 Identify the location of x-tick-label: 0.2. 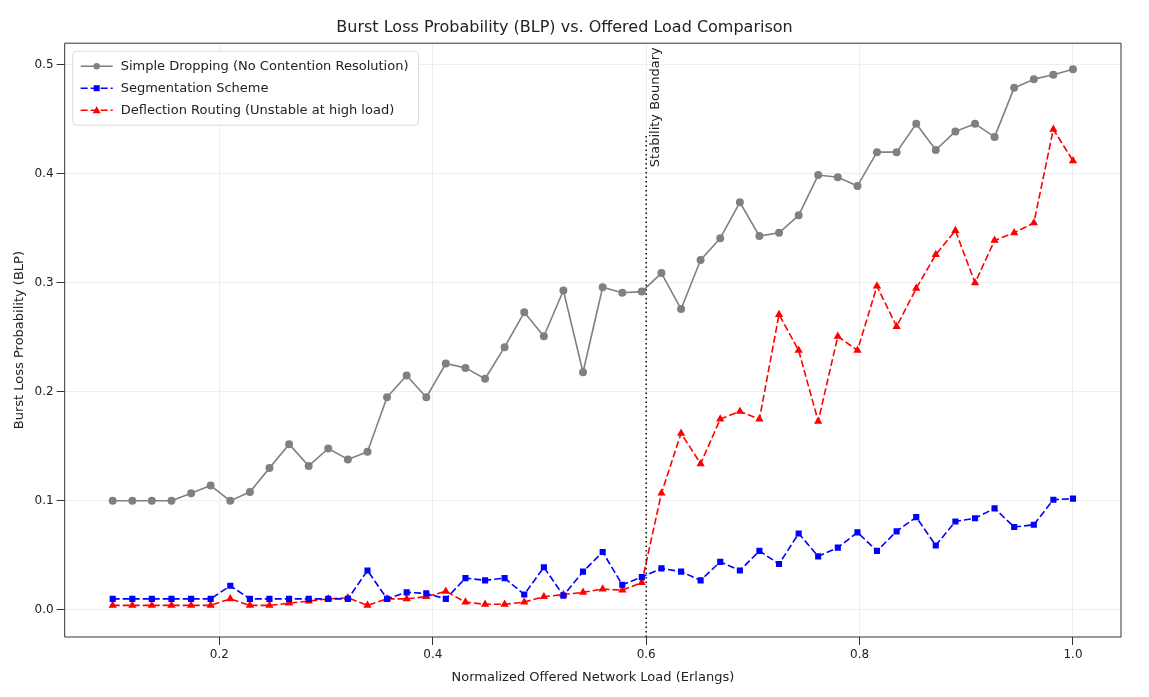
(219, 654).